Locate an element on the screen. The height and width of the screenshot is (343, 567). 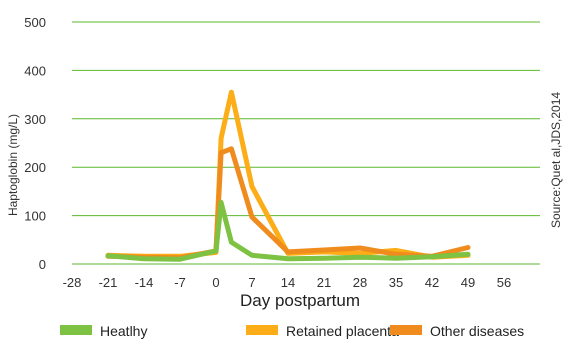
y-tick-label: 200 is located at coordinates (35, 167).